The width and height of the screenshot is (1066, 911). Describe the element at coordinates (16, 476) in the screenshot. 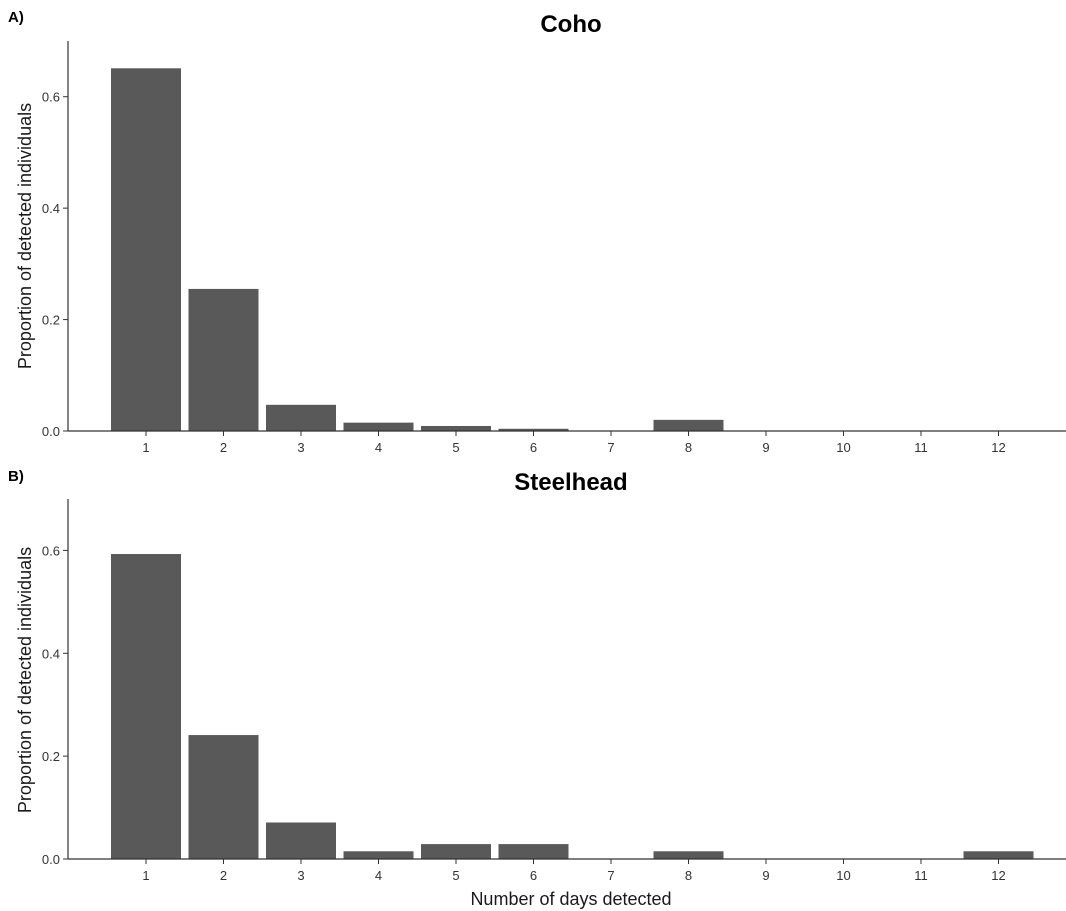

I see `panel-label: B)` at that location.